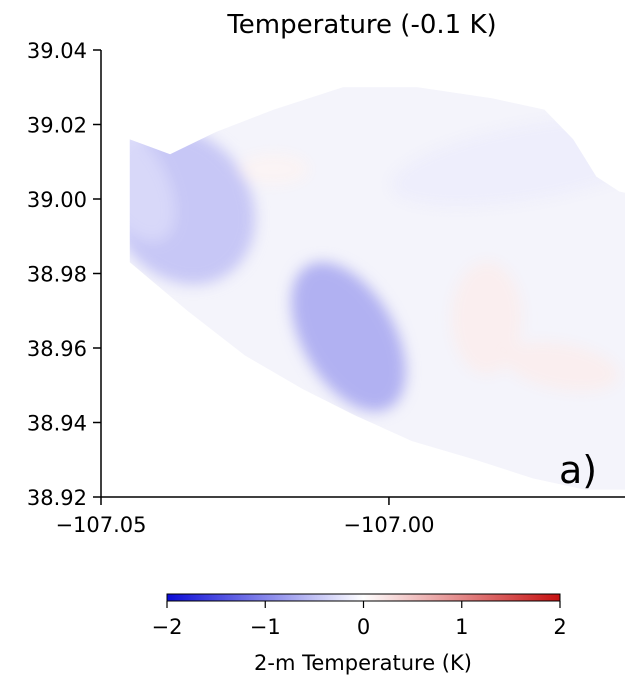 This screenshot has width=625, height=680. I want to click on colorbar-tick-label: 1, so click(461, 627).